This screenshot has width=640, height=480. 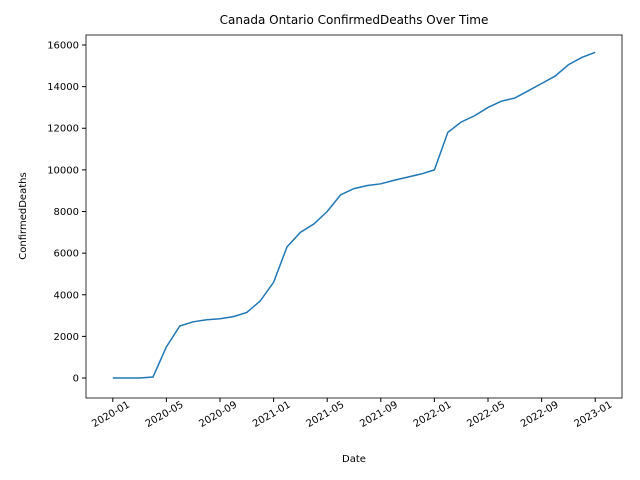 What do you see at coordinates (66, 254) in the screenshot?
I see `y-tick-label: 6000` at bounding box center [66, 254].